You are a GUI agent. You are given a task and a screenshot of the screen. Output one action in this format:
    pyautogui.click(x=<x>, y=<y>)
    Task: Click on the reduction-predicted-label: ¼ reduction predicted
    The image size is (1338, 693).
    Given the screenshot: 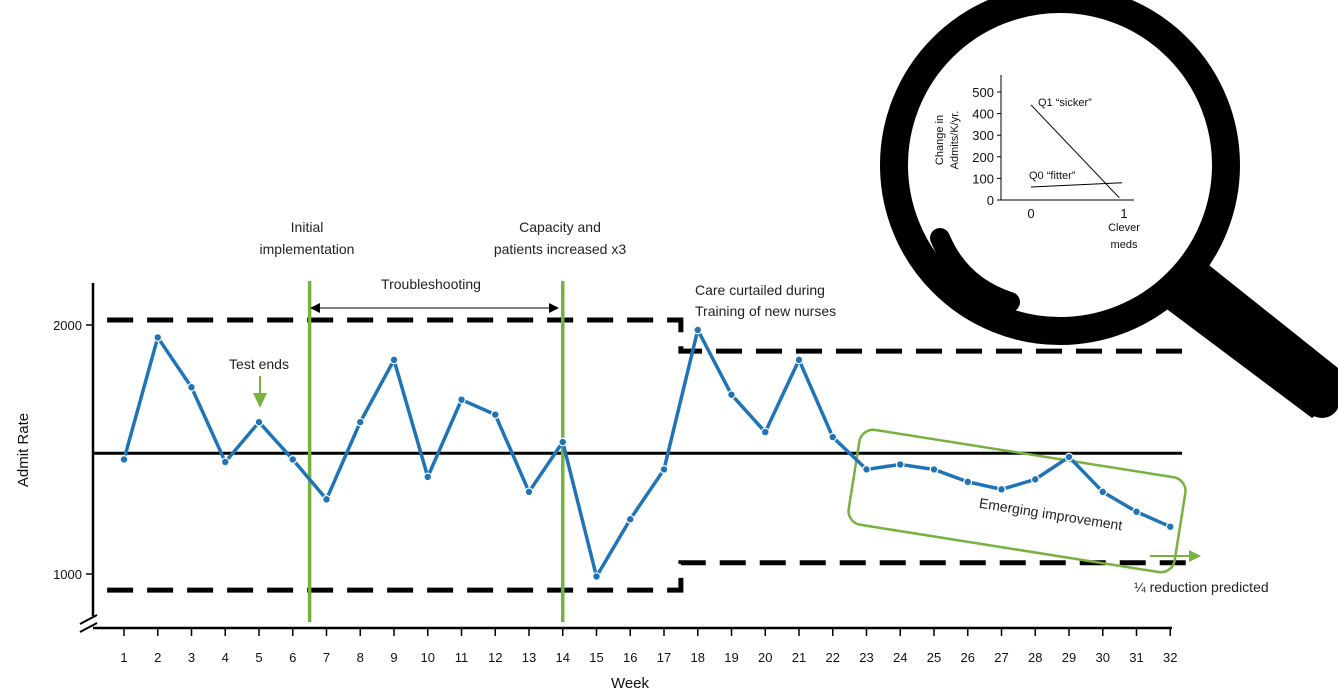 What is the action you would take?
    pyautogui.click(x=1201, y=587)
    